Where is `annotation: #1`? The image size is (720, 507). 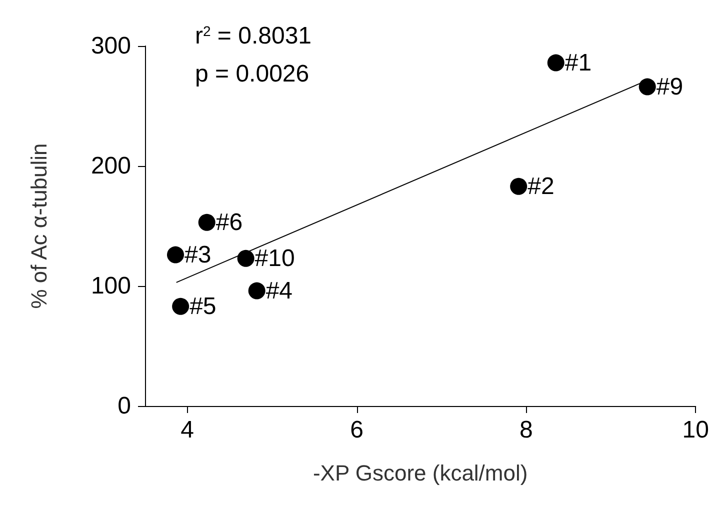 annotation: #1 is located at coordinates (578, 62).